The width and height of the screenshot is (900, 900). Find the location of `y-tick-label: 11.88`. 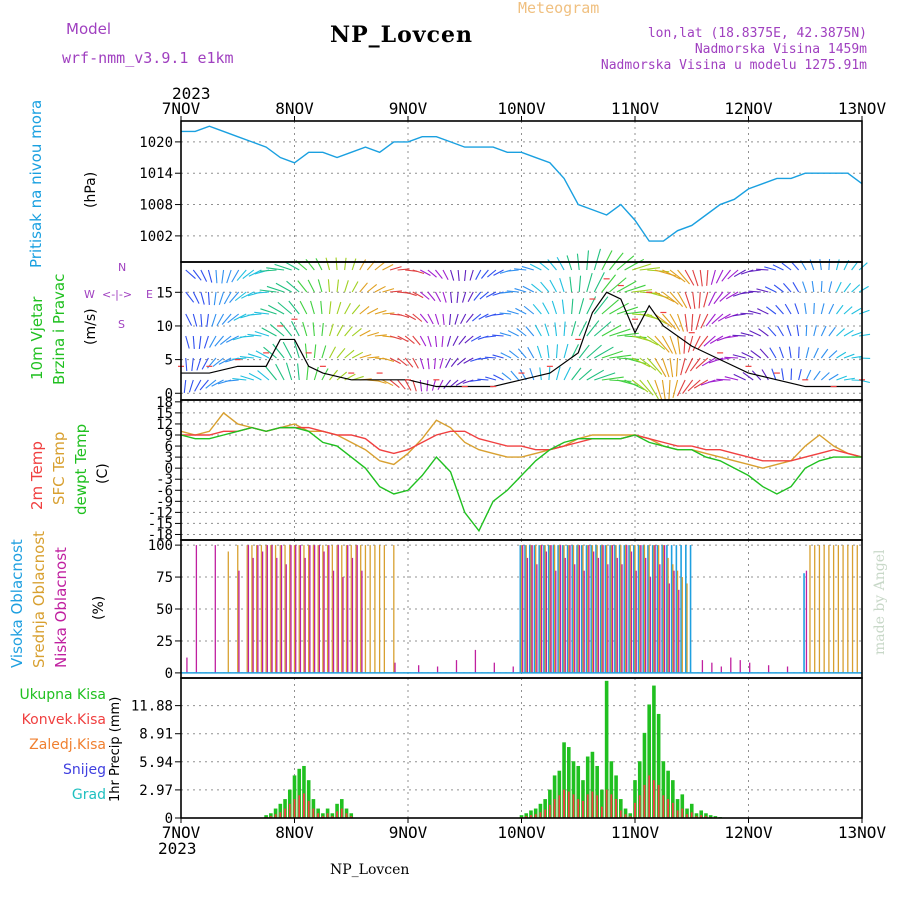

y-tick-label: 11.88 is located at coordinates (152, 707).